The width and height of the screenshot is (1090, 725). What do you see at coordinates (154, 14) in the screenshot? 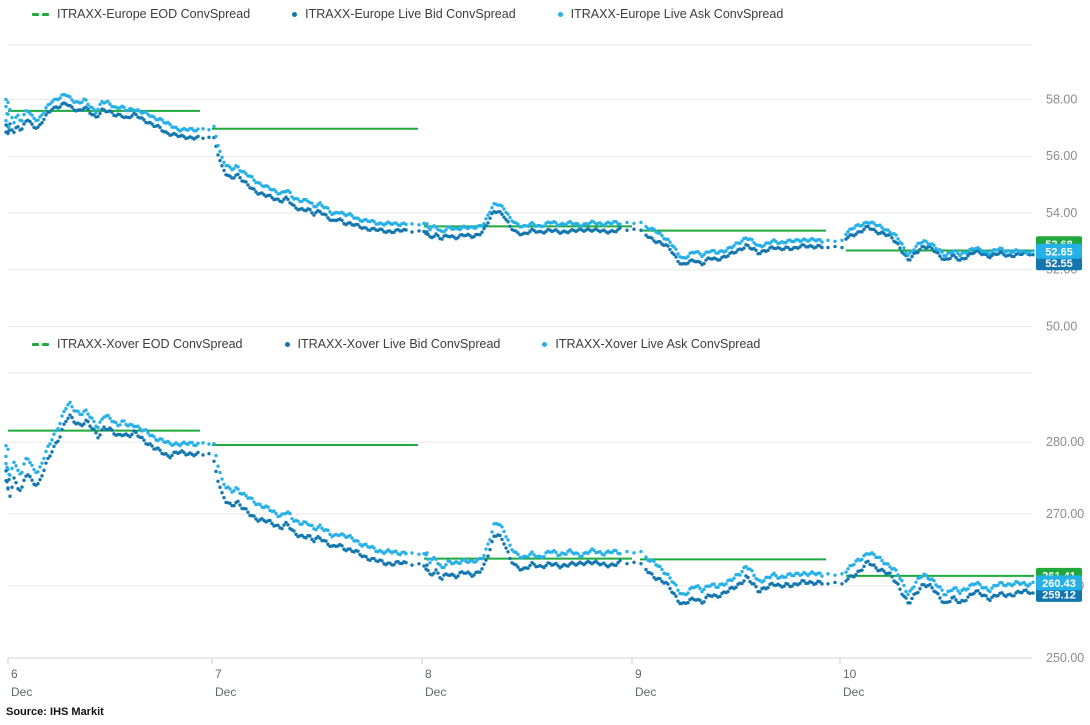
I see `legend-label: ITRAXX-Europe EOD ConvSpread` at bounding box center [154, 14].